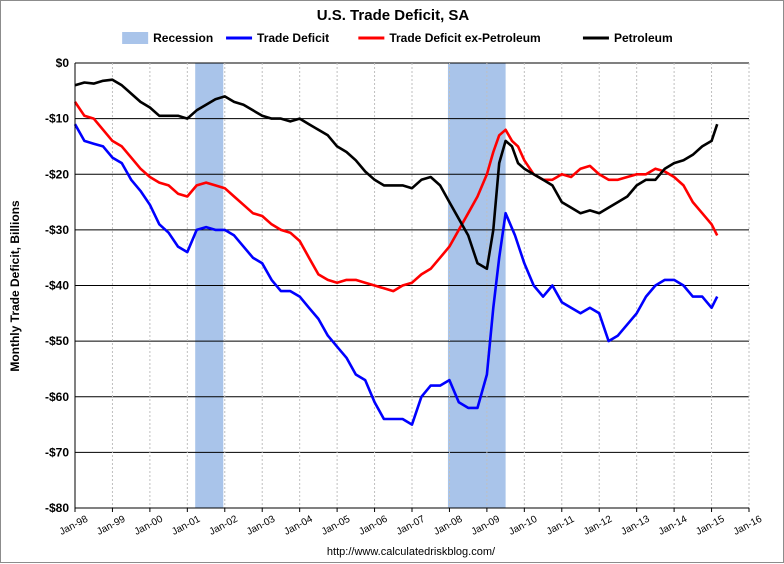 This screenshot has height=564, width=784. What do you see at coordinates (748, 526) in the screenshot?
I see `x-tick-label: Jan-16` at bounding box center [748, 526].